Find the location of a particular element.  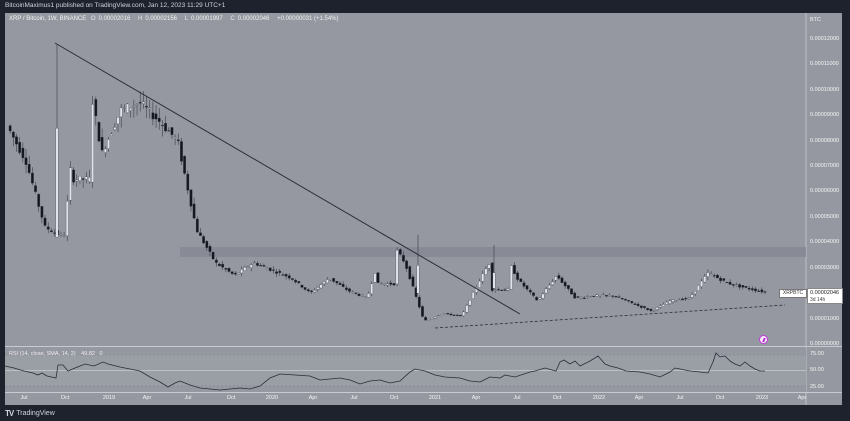

close-label: C is located at coordinates (232, 19).